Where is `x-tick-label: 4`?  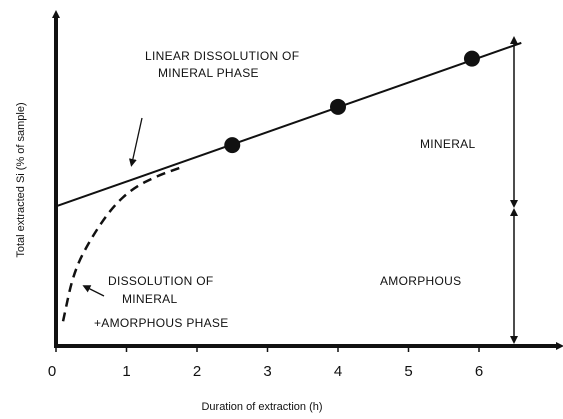 x-tick-label: 4 is located at coordinates (338, 371).